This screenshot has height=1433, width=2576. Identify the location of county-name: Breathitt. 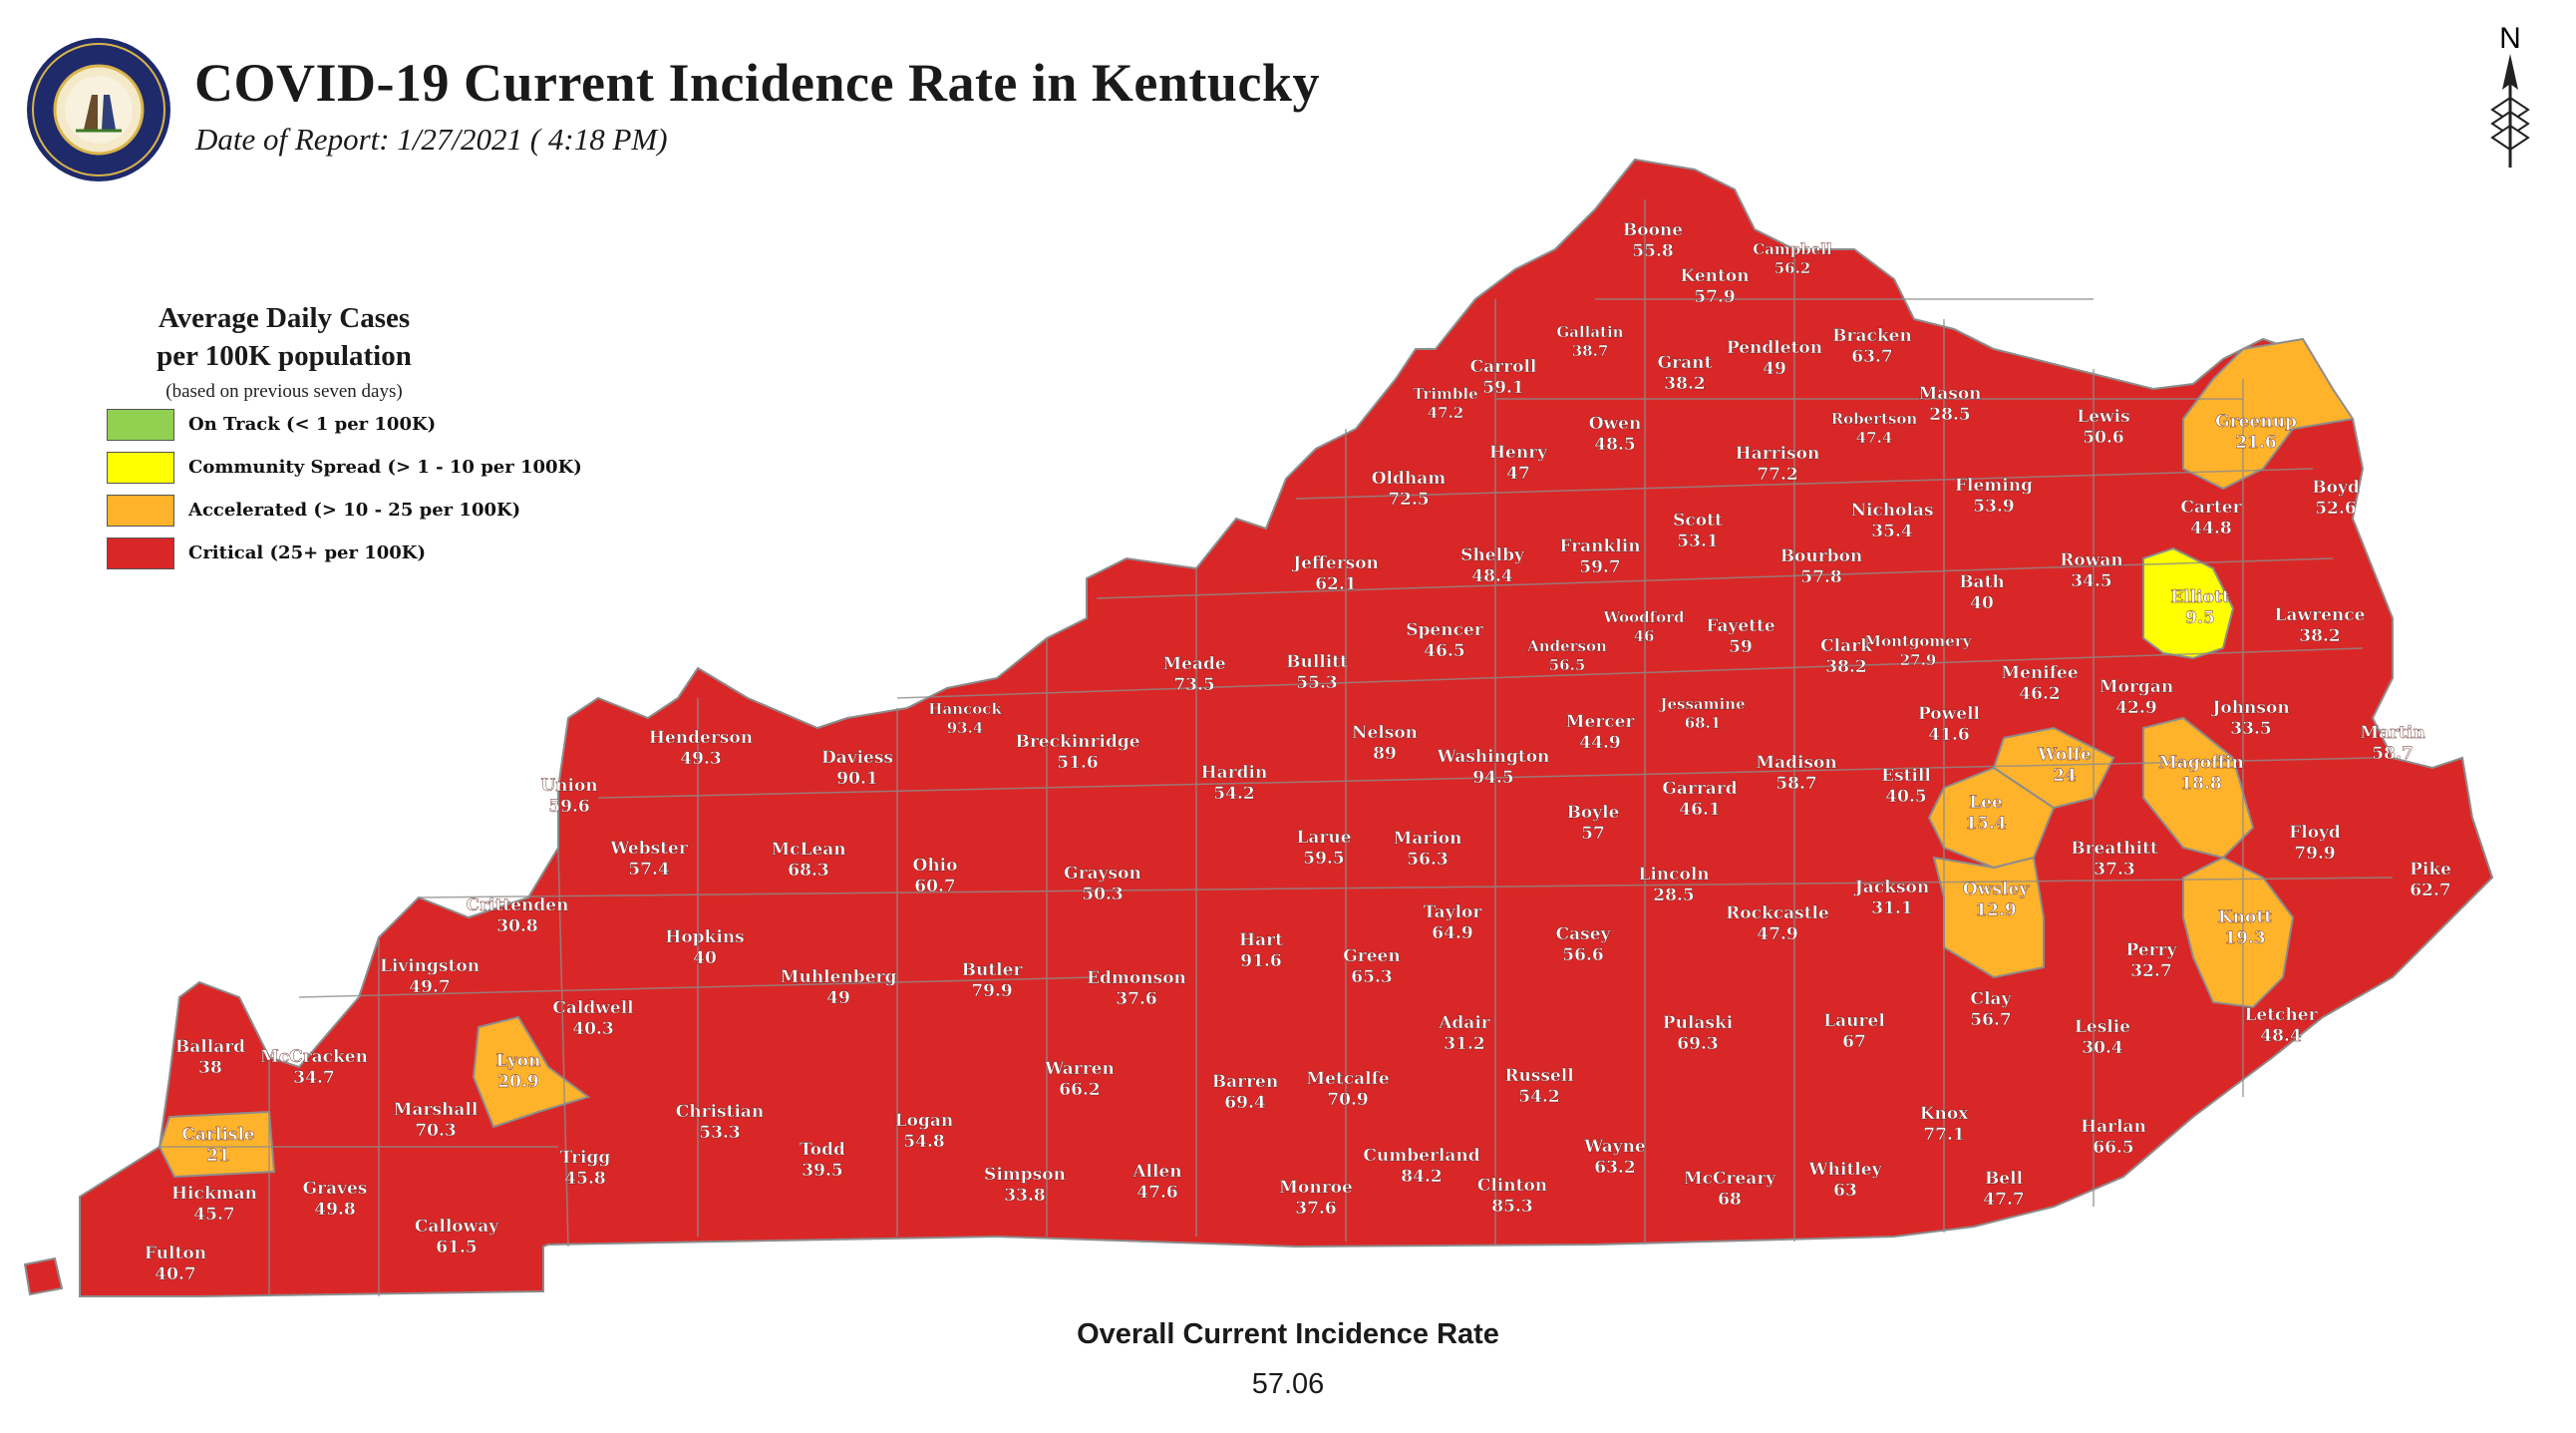
(2114, 849).